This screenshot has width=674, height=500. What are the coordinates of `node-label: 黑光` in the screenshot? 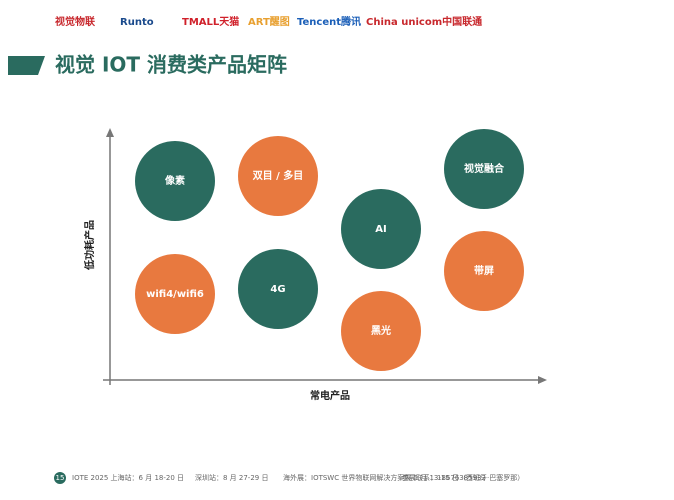 It's located at (381, 330).